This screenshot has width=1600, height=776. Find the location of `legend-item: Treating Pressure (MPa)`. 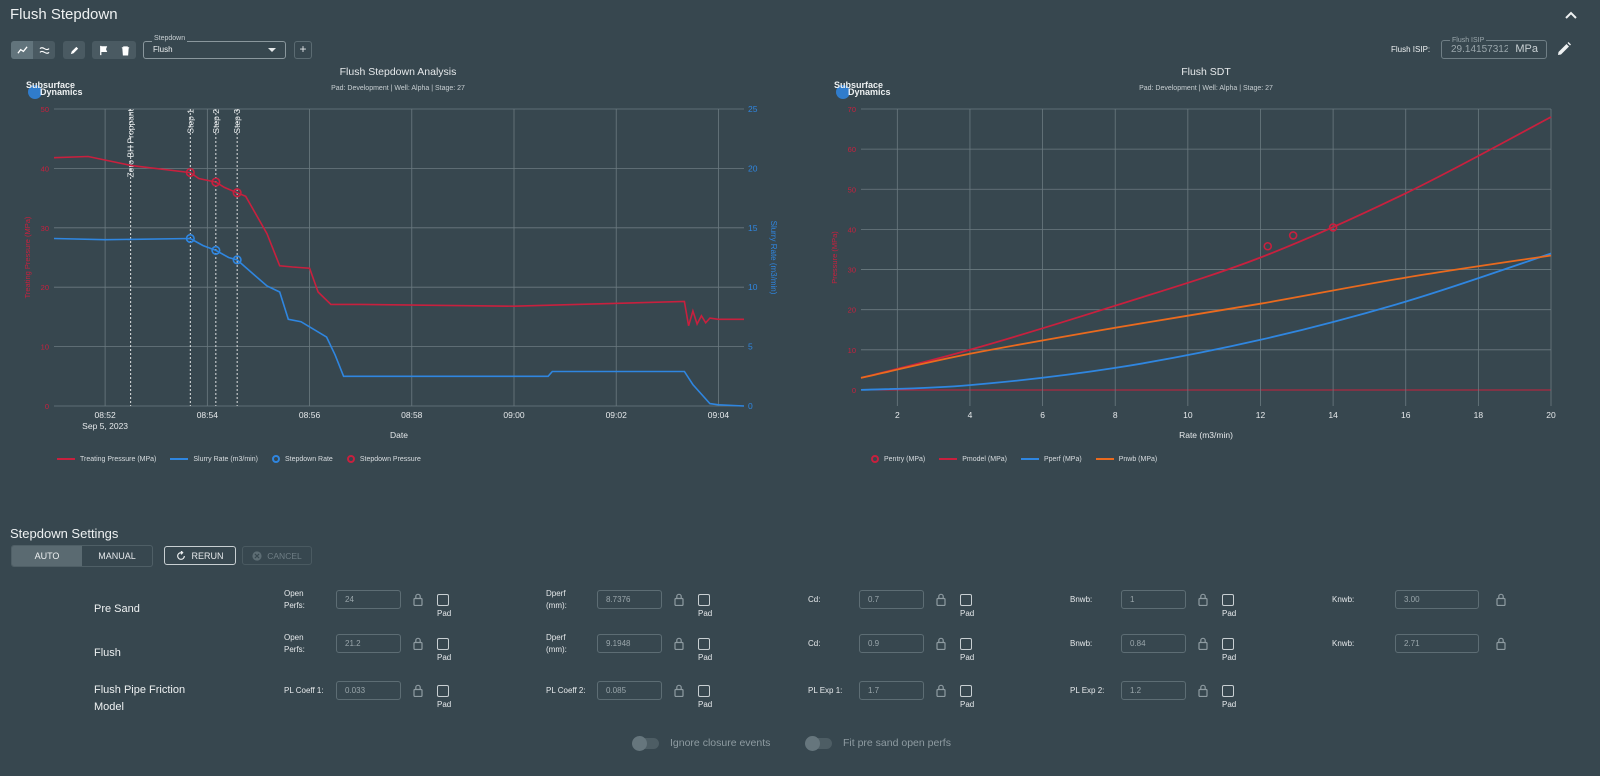

legend-item: Treating Pressure (MPa) is located at coordinates (106, 459).